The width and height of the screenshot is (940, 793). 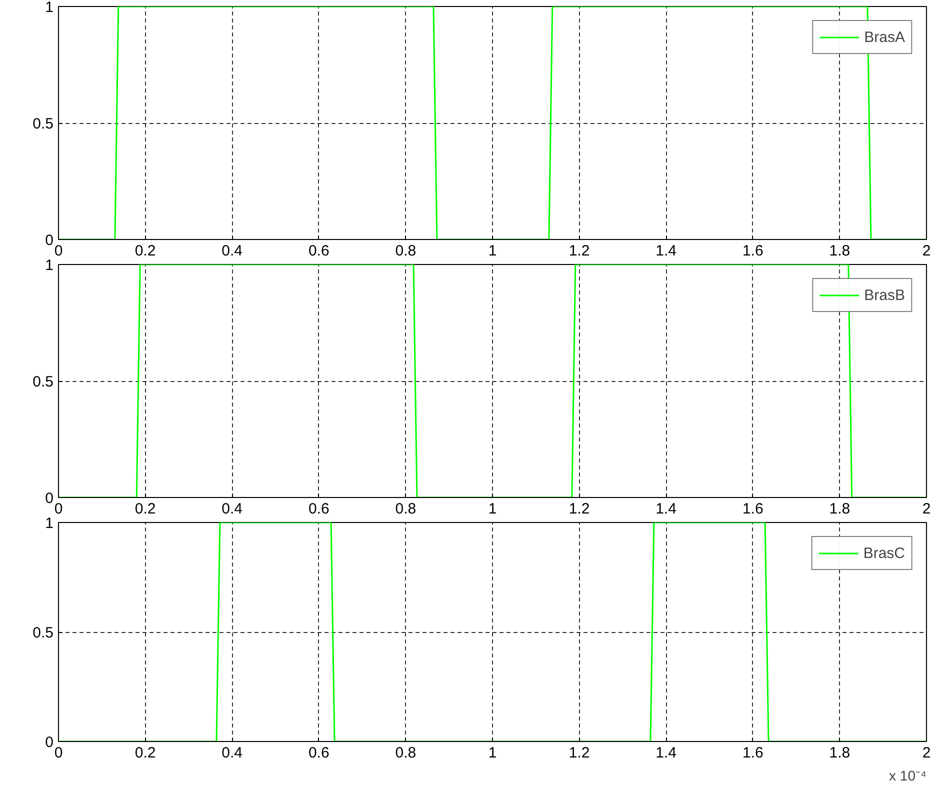 I want to click on text: x 10⁻⁴, so click(x=908, y=776).